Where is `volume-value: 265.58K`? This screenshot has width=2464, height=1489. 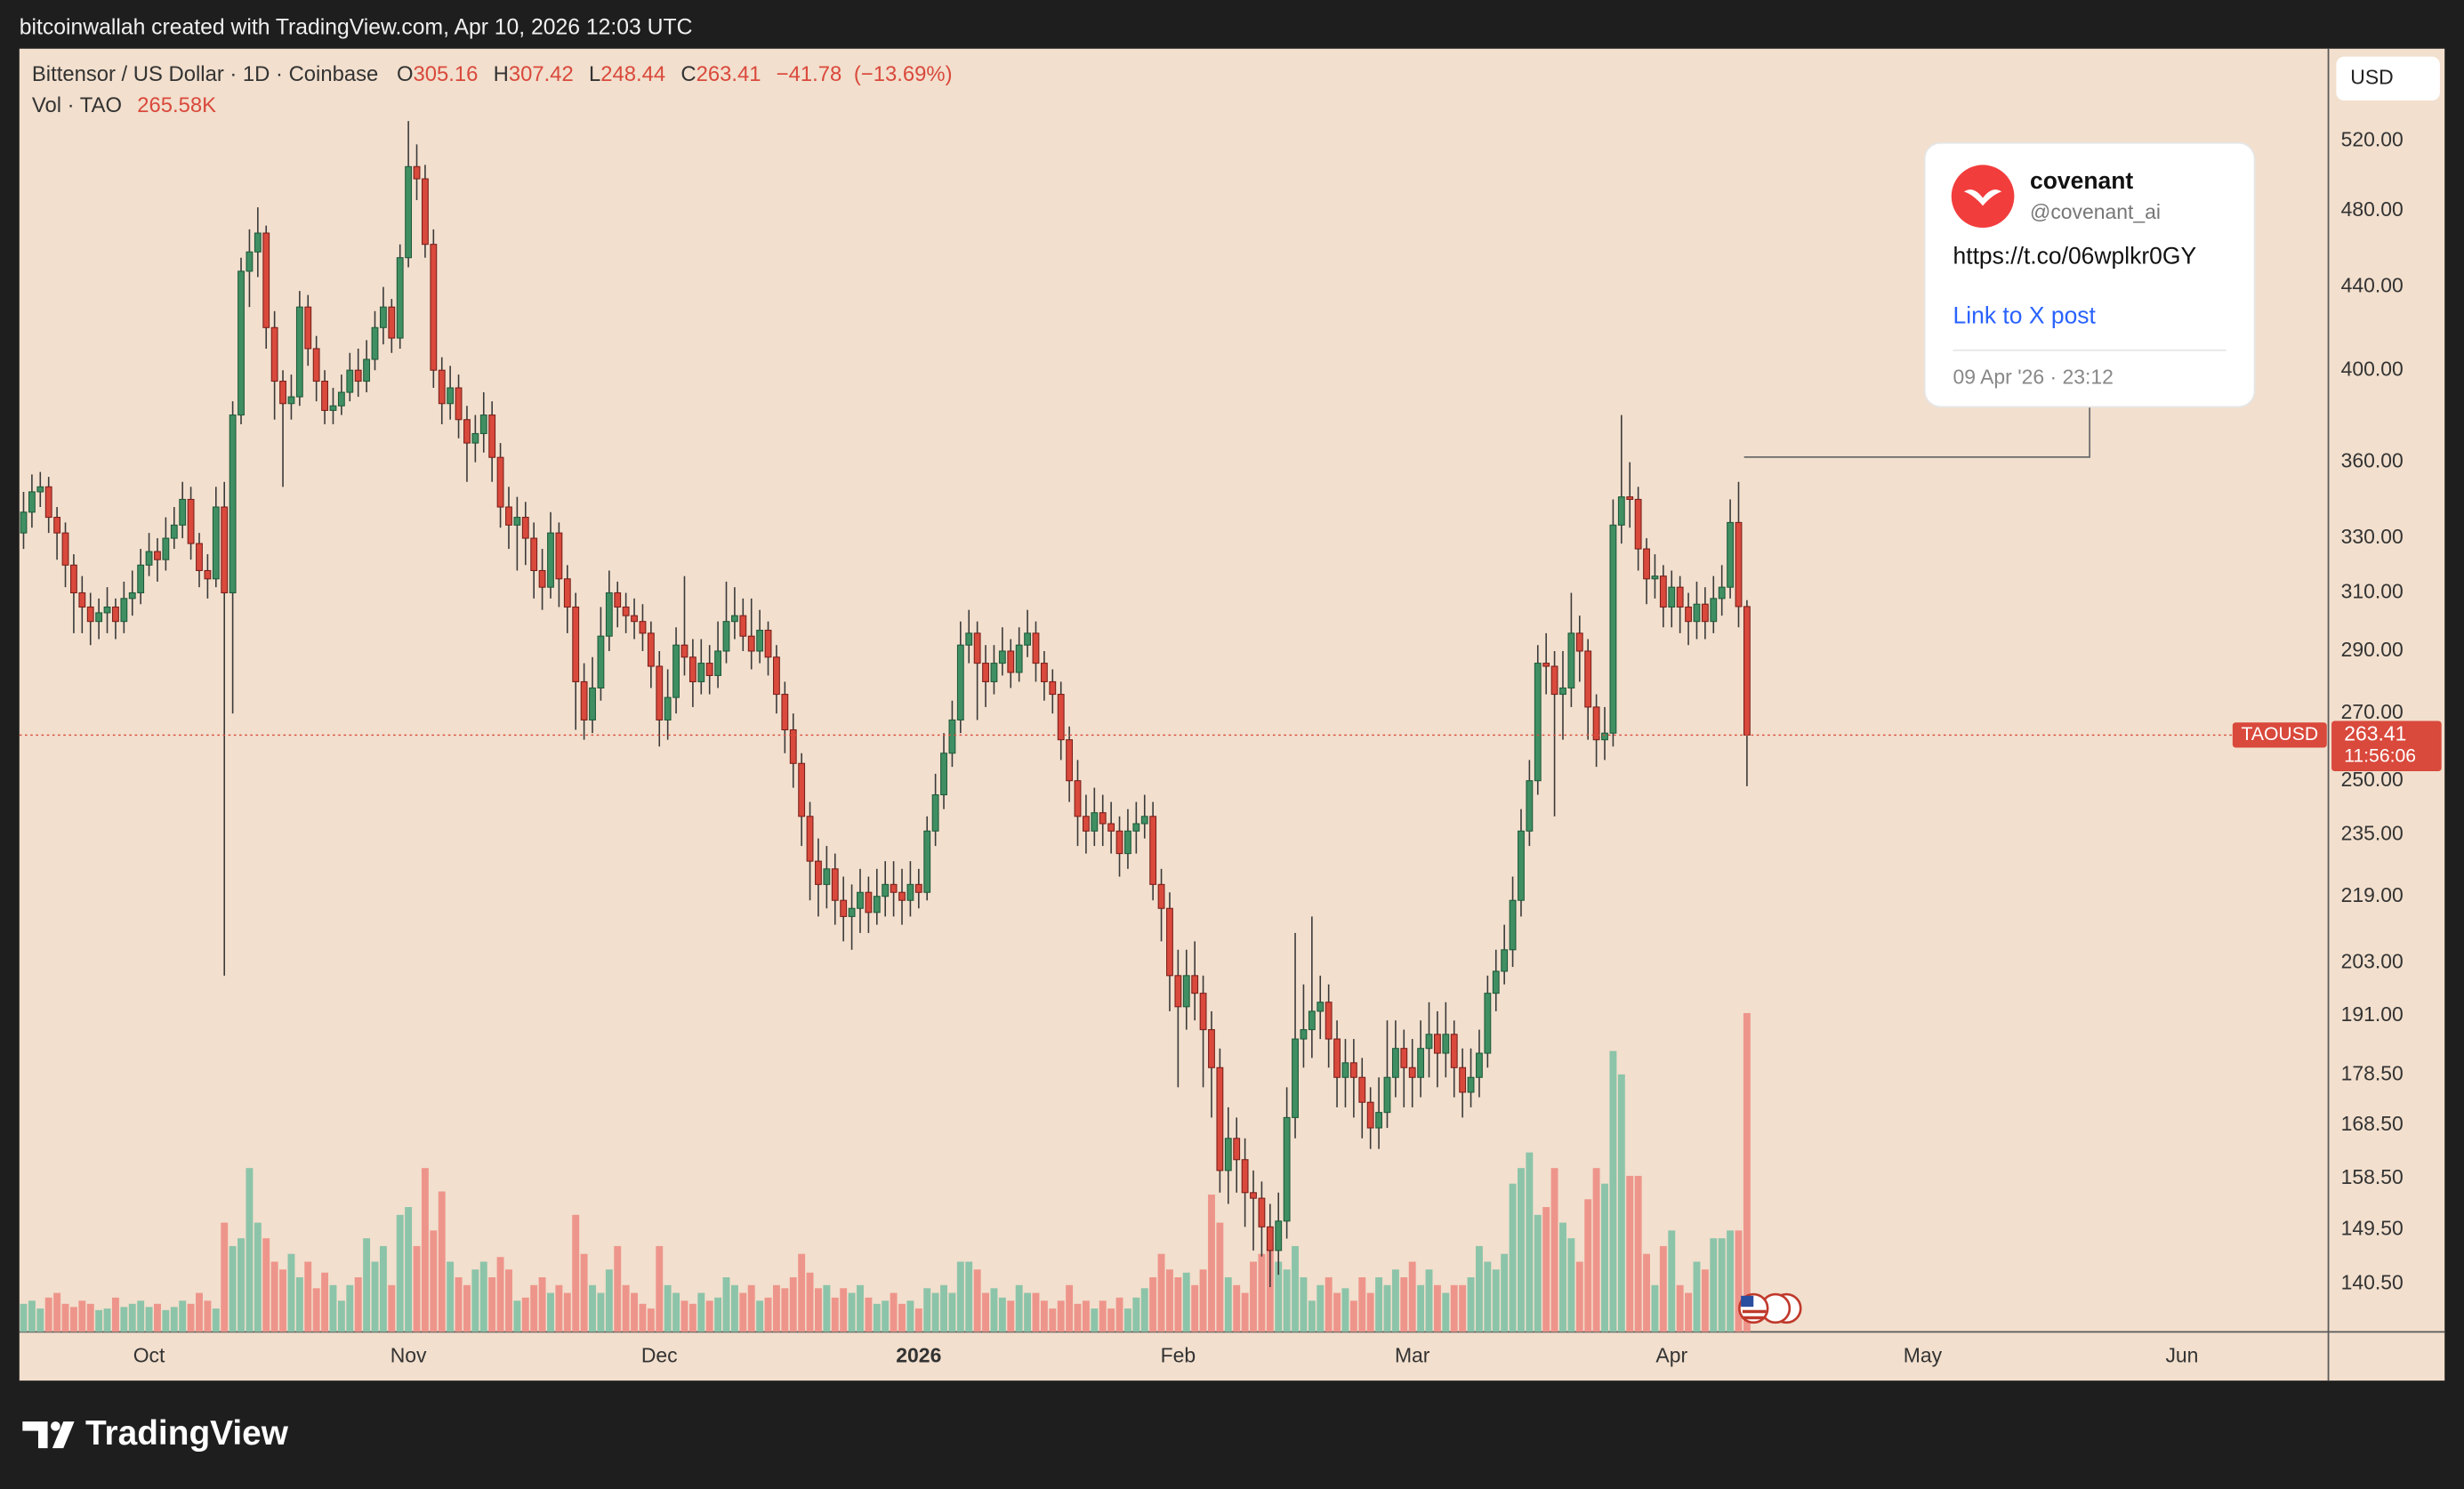 volume-value: 265.58K is located at coordinates (176, 105).